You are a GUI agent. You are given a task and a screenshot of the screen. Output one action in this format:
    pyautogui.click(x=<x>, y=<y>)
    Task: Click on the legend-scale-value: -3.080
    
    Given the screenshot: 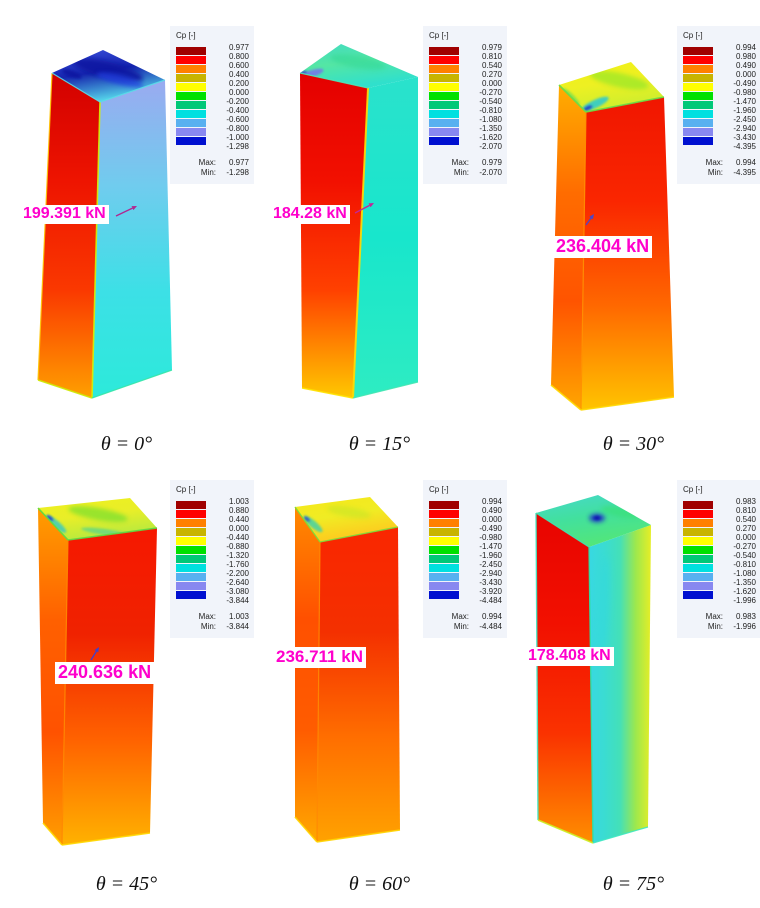 What is the action you would take?
    pyautogui.click(x=237, y=591)
    